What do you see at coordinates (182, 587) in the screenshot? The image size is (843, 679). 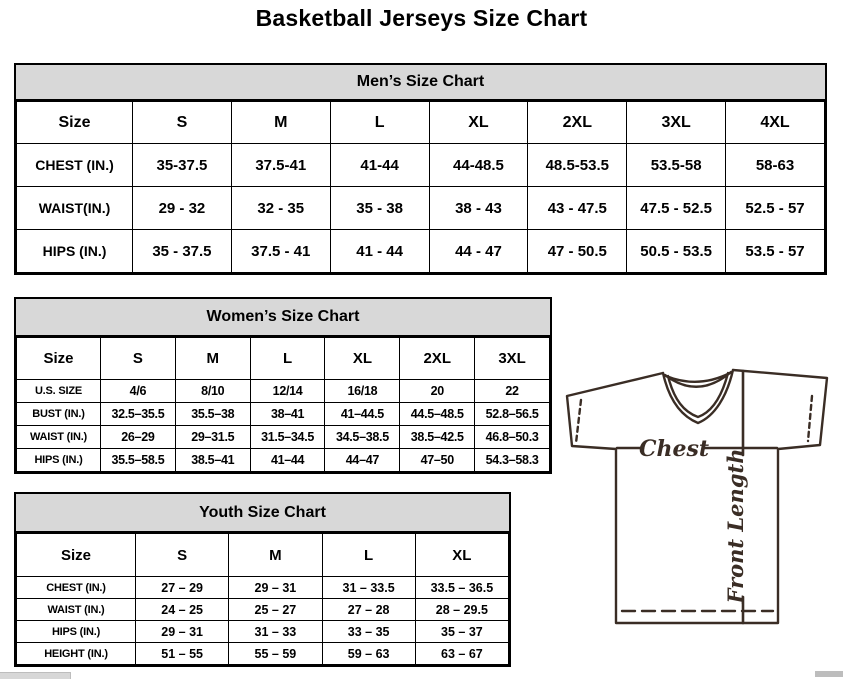 I see `size-cell: 27 – 29` at bounding box center [182, 587].